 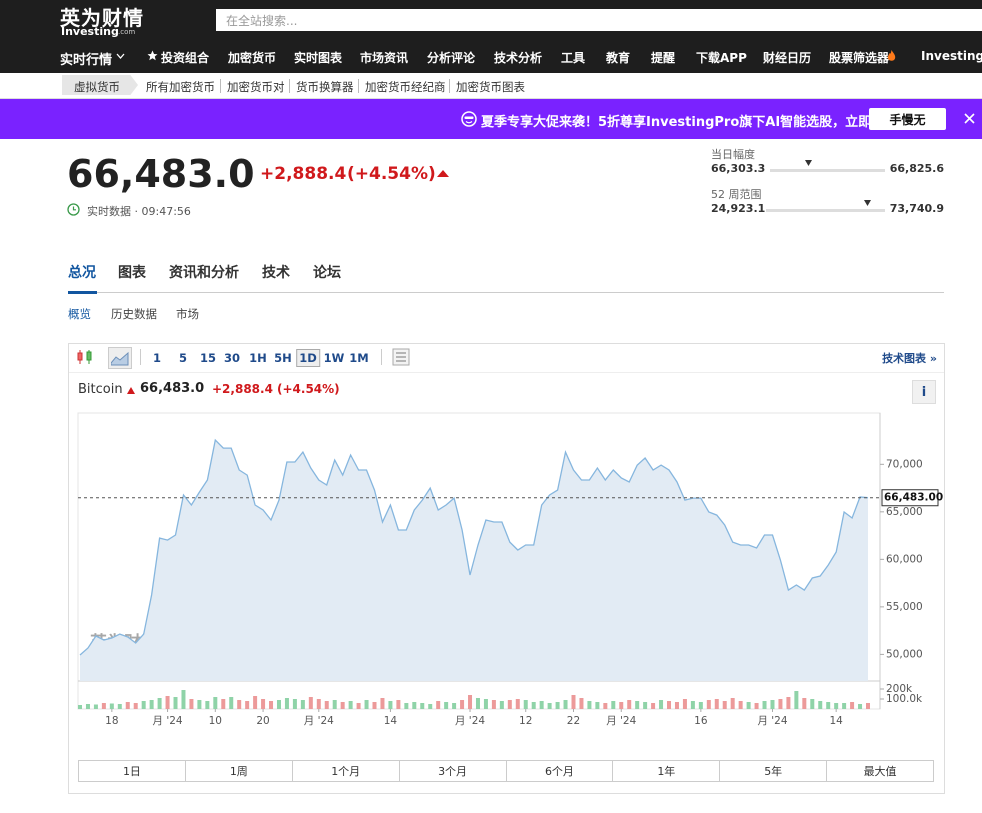 I want to click on range-button: 1个月, so click(x=345, y=771).